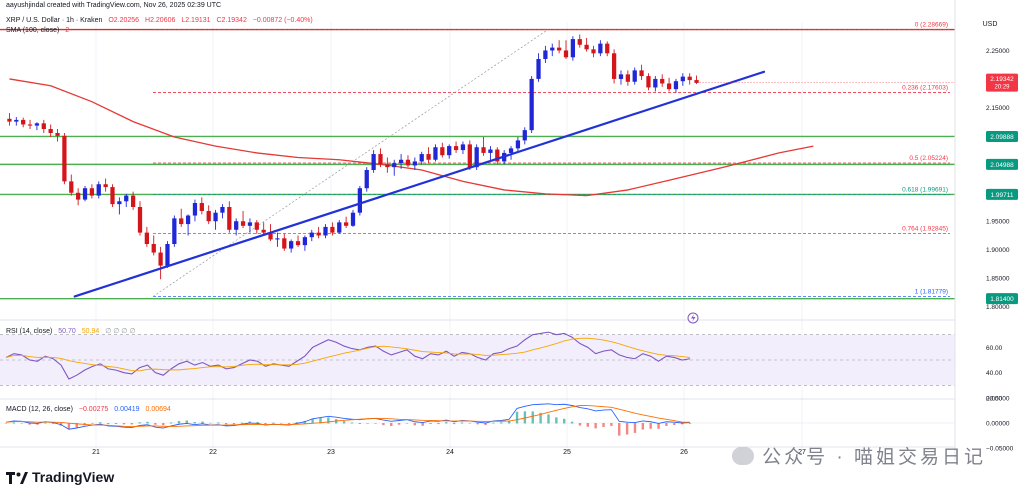  I want to click on fib-level-label: 0 (2.28669), so click(931, 25).